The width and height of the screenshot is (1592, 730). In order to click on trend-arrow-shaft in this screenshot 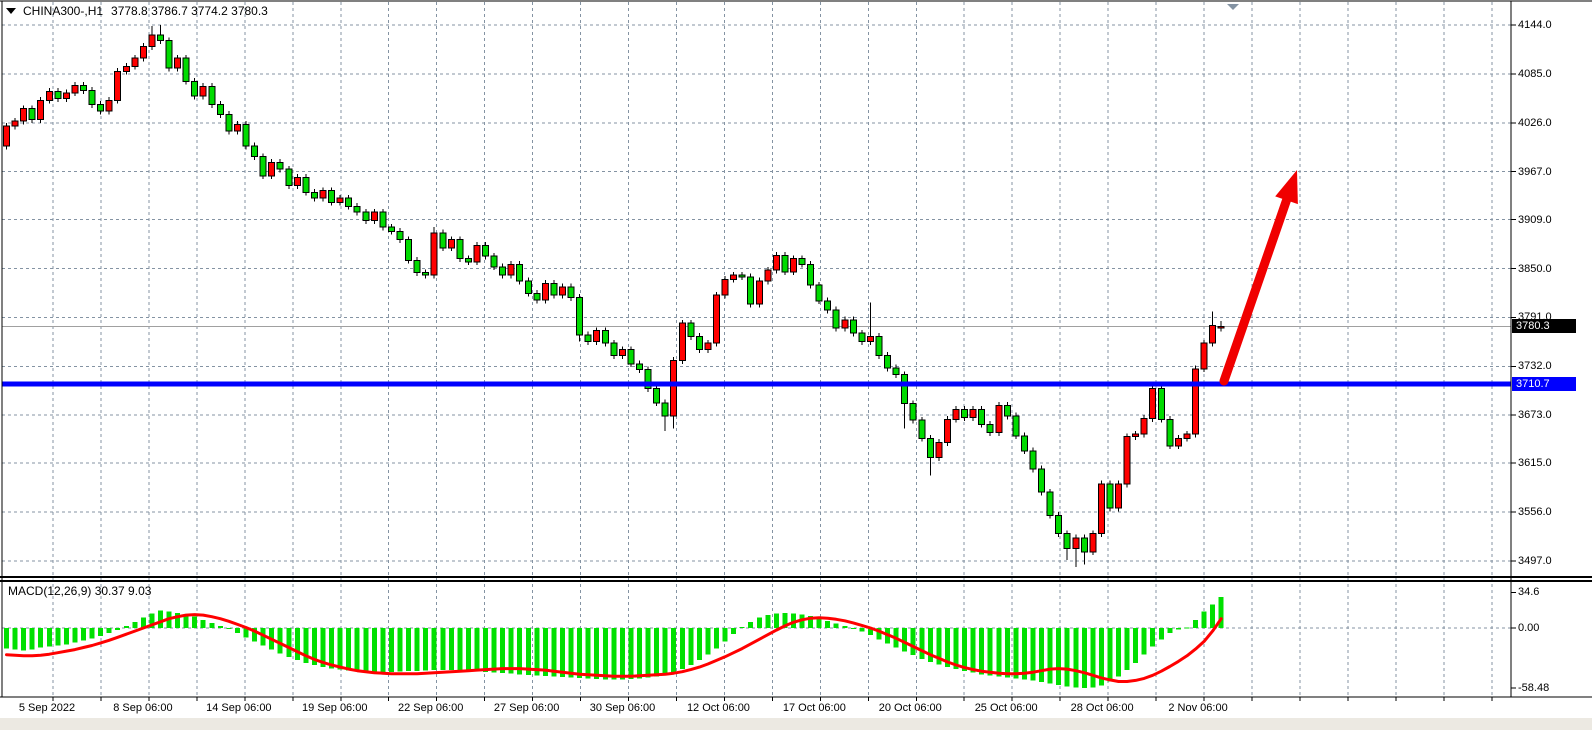, I will do `click(1256, 288)`.